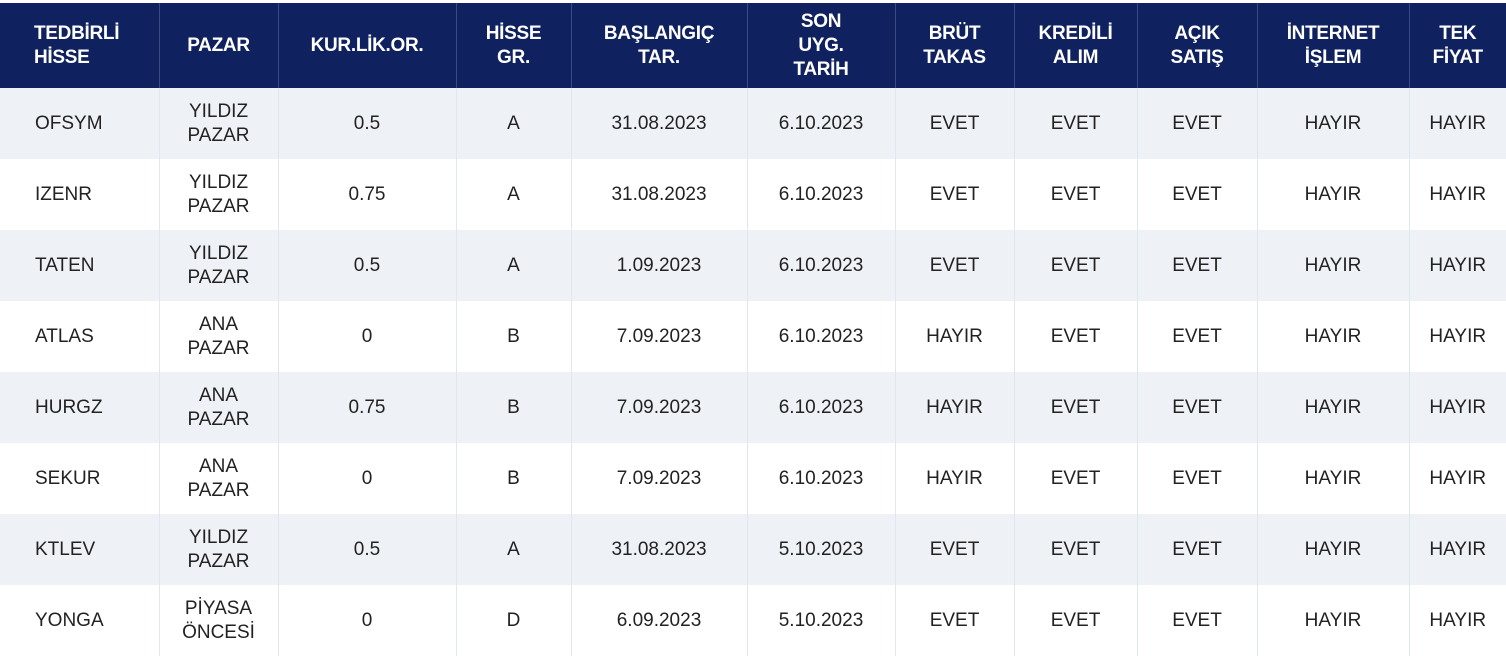  I want to click on cell-stock-code: IZENR, so click(80, 194).